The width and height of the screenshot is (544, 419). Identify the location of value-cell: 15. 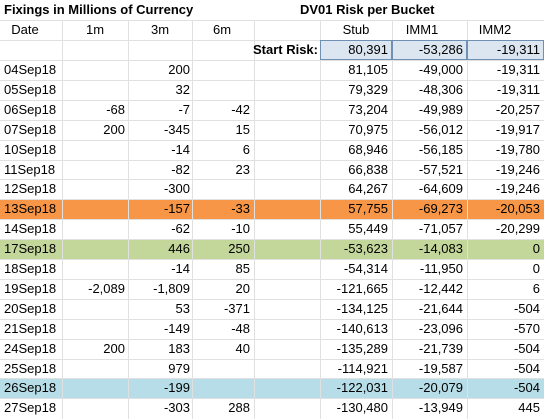
(242, 129).